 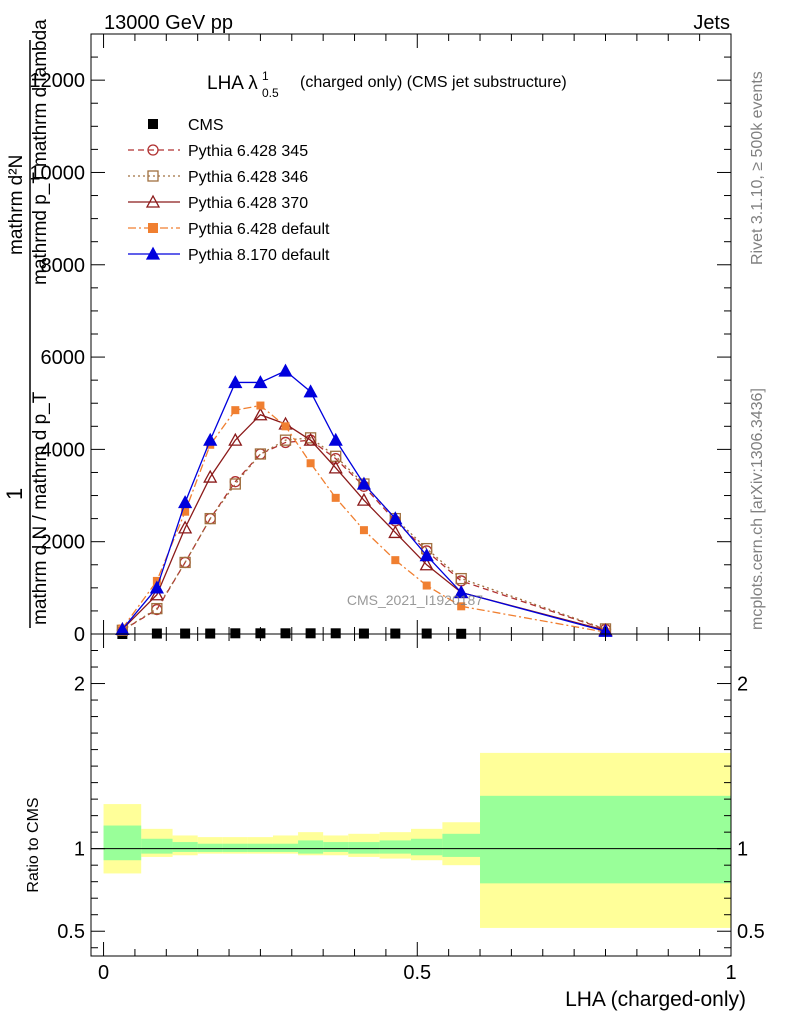 What do you see at coordinates (206, 125) in the screenshot?
I see `legend-label: CMS` at bounding box center [206, 125].